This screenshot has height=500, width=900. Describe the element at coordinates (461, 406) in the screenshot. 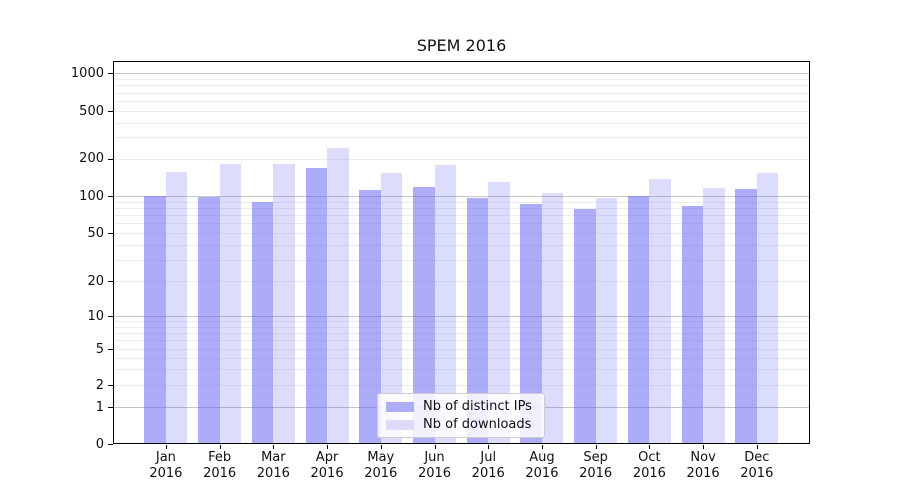

I see `legend-row: Nb of distinct IPs` at that location.